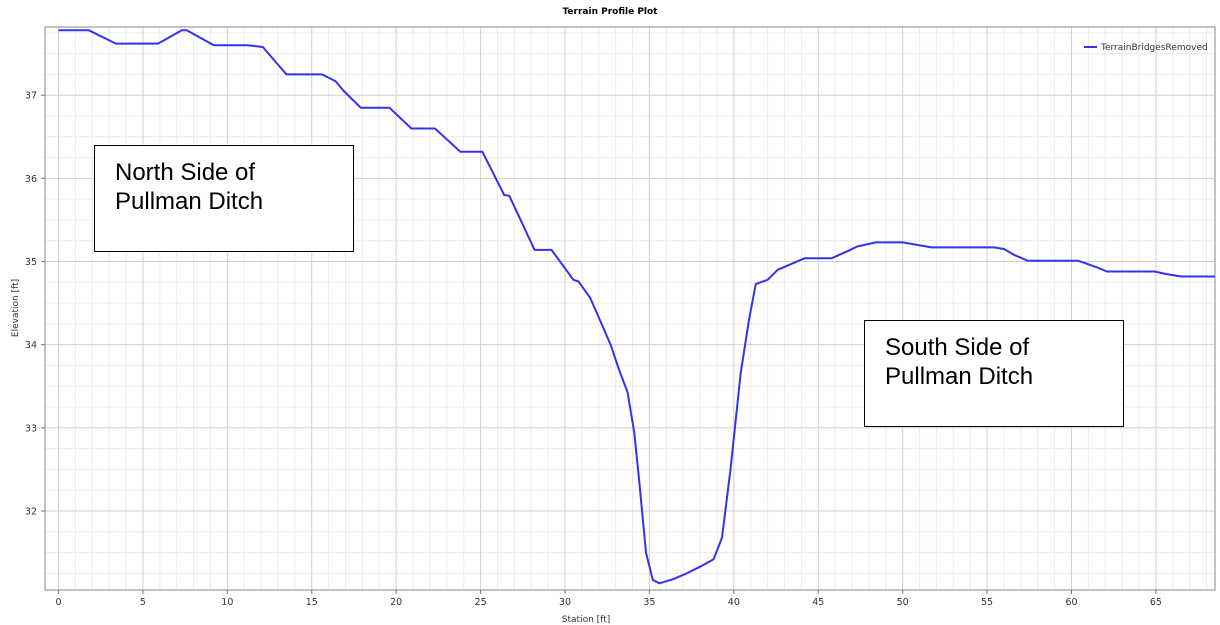 This screenshot has height=625, width=1220. What do you see at coordinates (649, 602) in the screenshot?
I see `x-tick-label: 35` at bounding box center [649, 602].